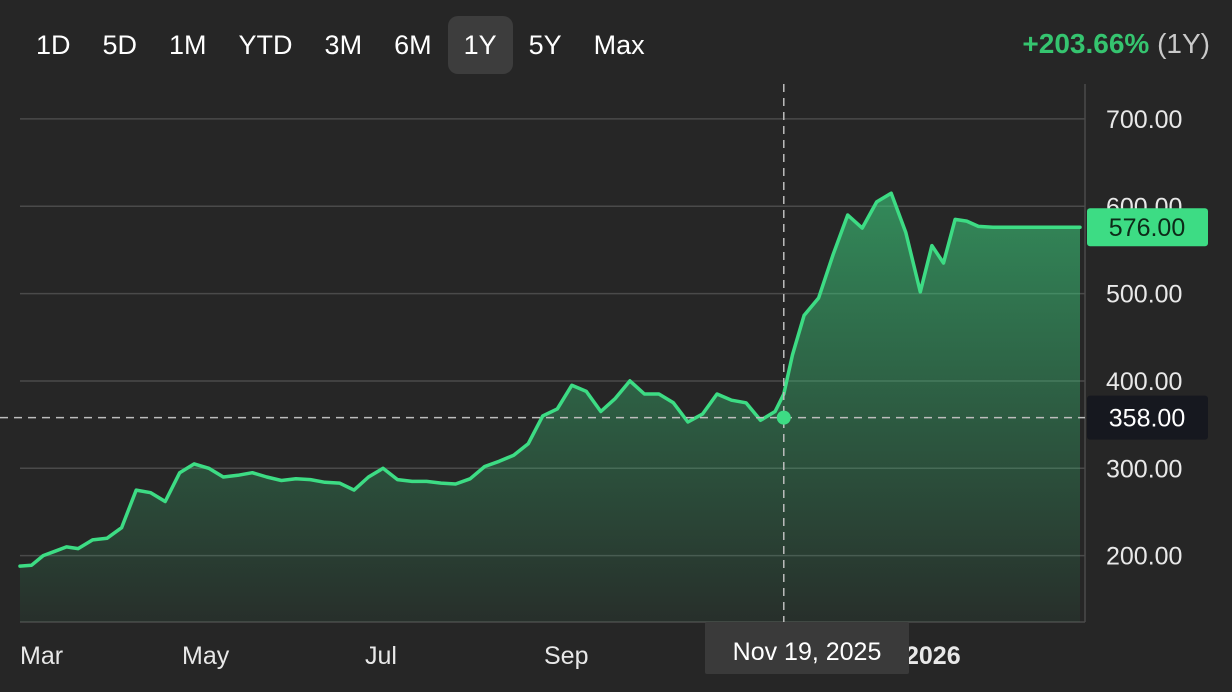 The width and height of the screenshot is (1232, 692). I want to click on range-1m-button: 1M, so click(188, 44).